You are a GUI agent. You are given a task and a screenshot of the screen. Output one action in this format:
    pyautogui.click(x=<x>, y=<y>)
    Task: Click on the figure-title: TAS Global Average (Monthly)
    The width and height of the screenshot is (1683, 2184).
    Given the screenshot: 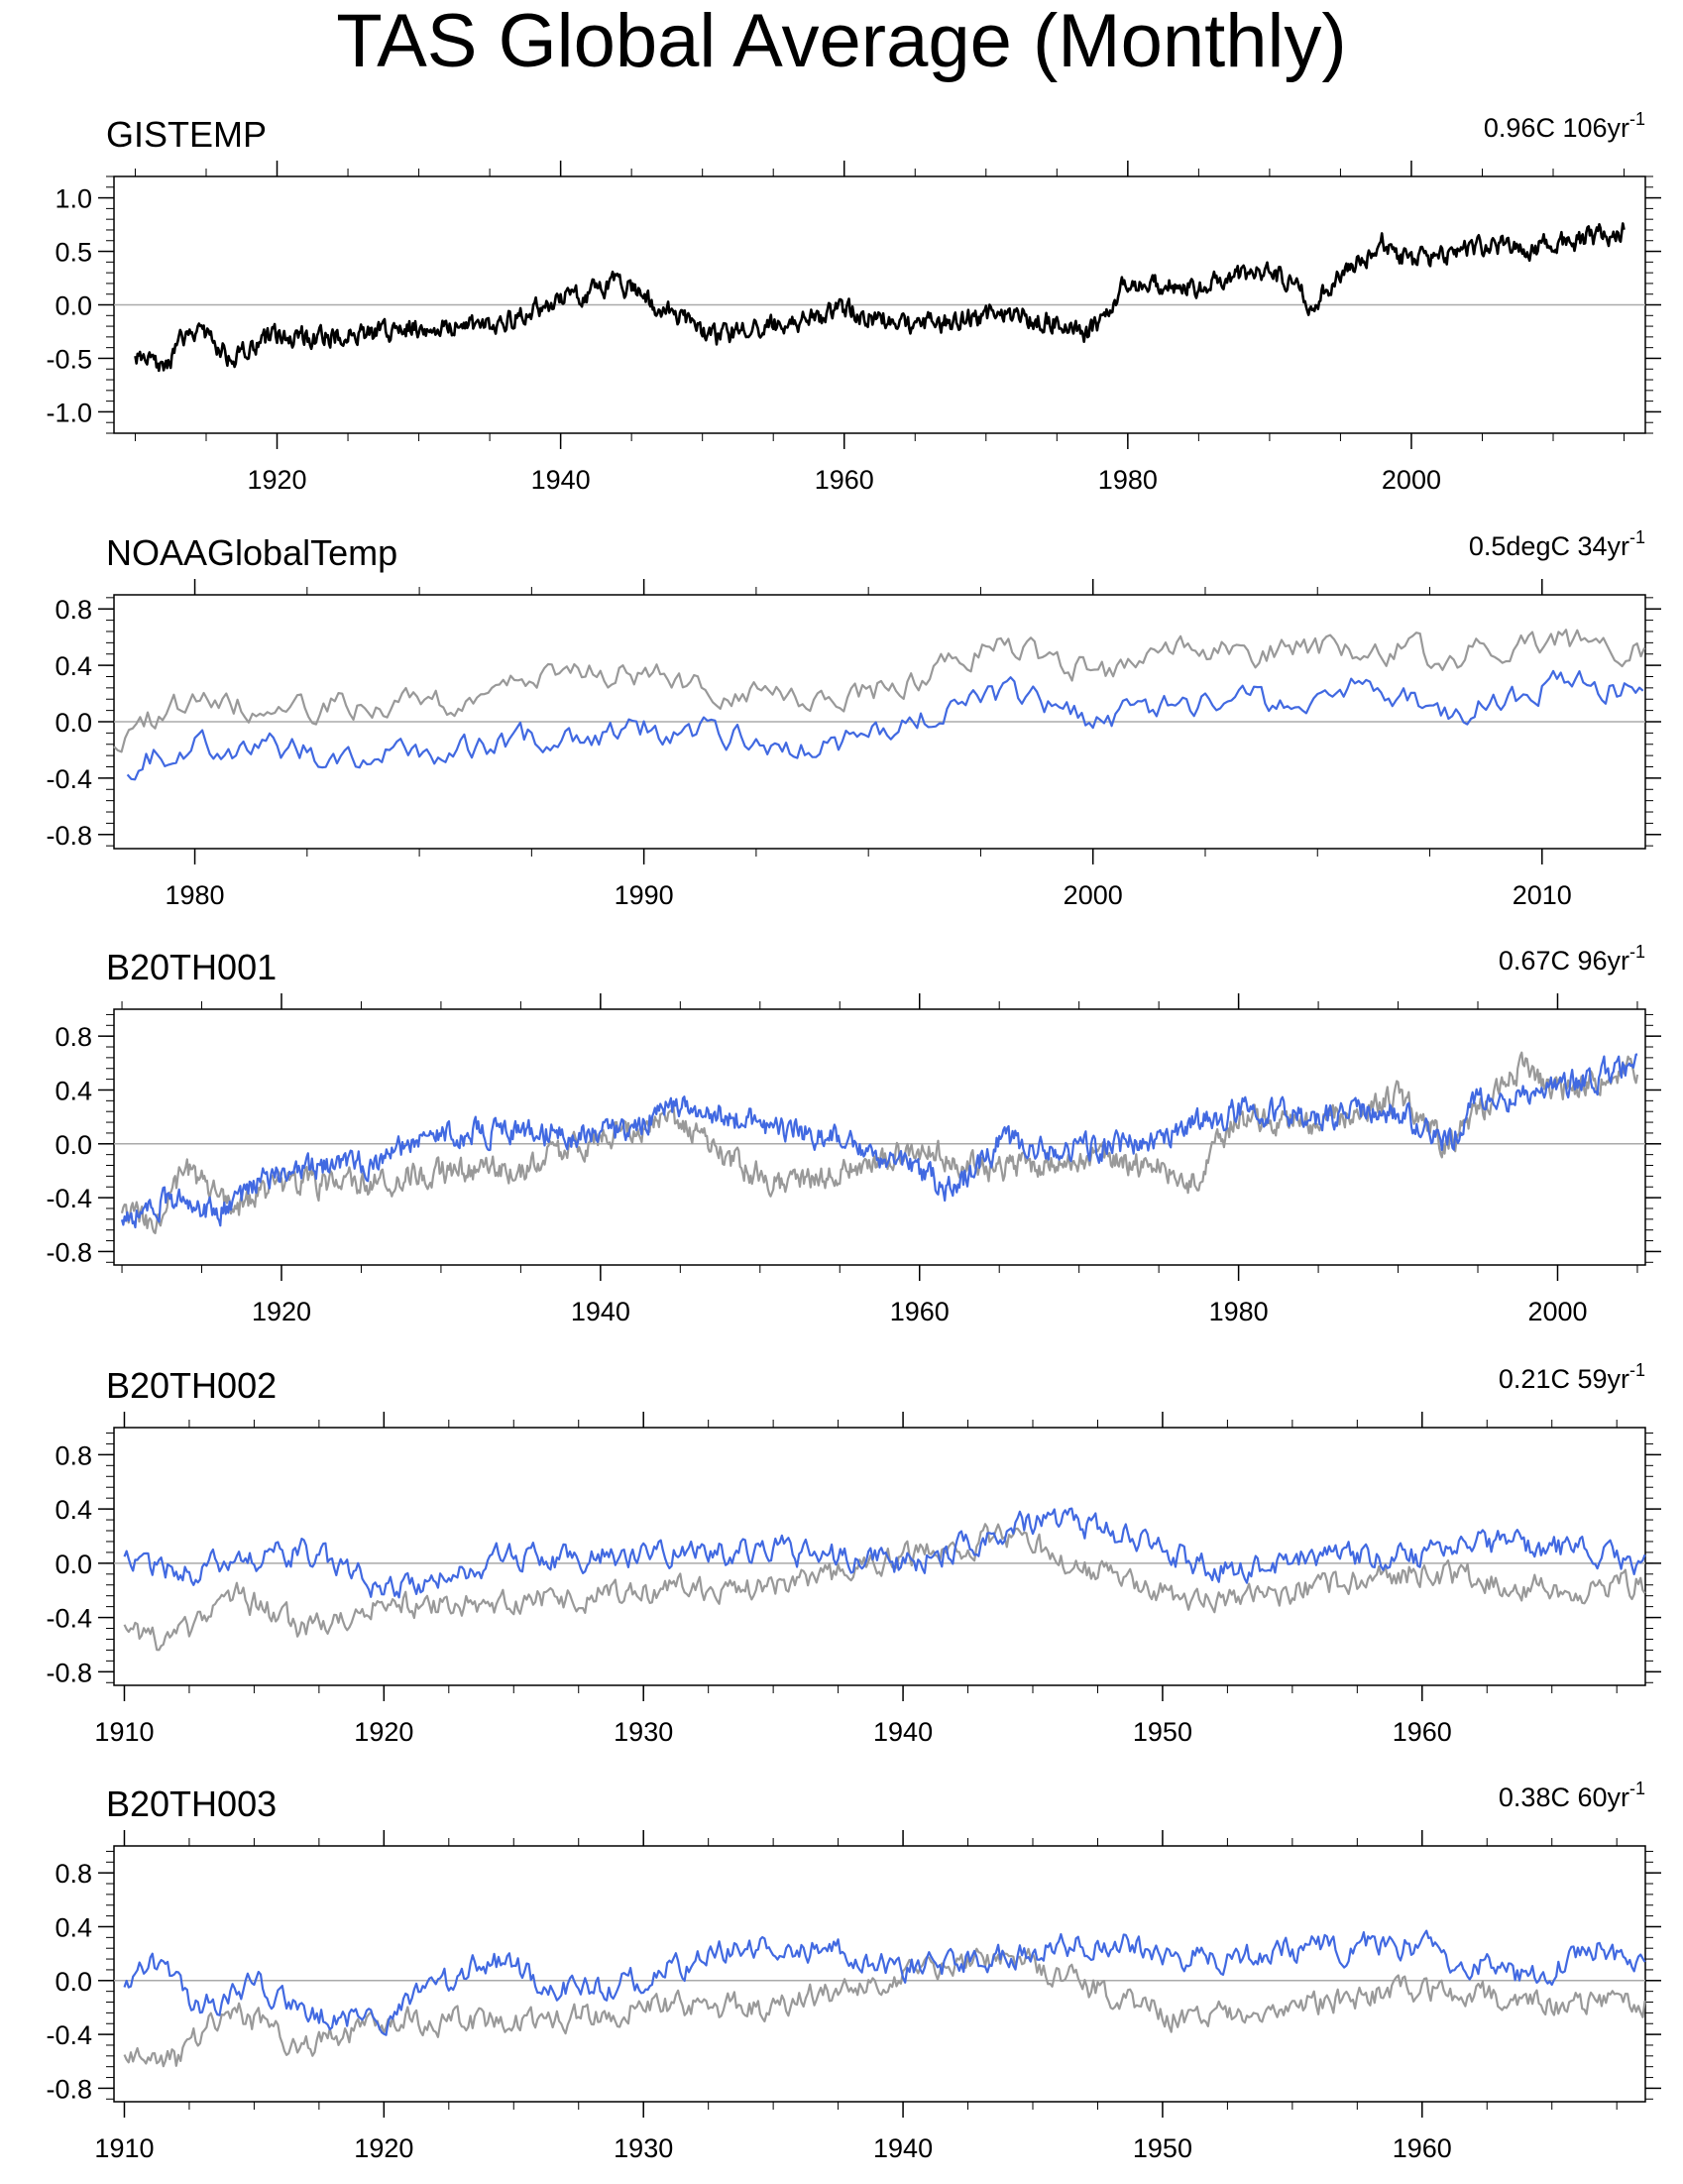 What is the action you would take?
    pyautogui.click(x=842, y=41)
    